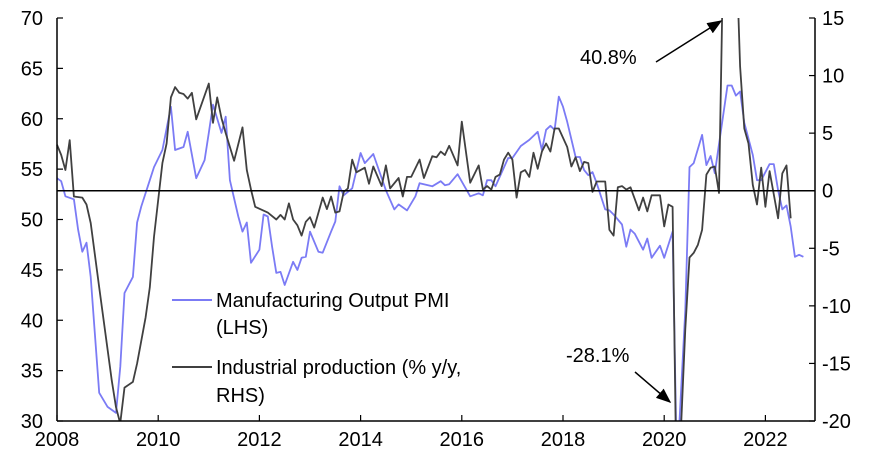 This screenshot has width=885, height=469. What do you see at coordinates (240, 396) in the screenshot?
I see `legend-label-ip-line2: RHS)` at bounding box center [240, 396].